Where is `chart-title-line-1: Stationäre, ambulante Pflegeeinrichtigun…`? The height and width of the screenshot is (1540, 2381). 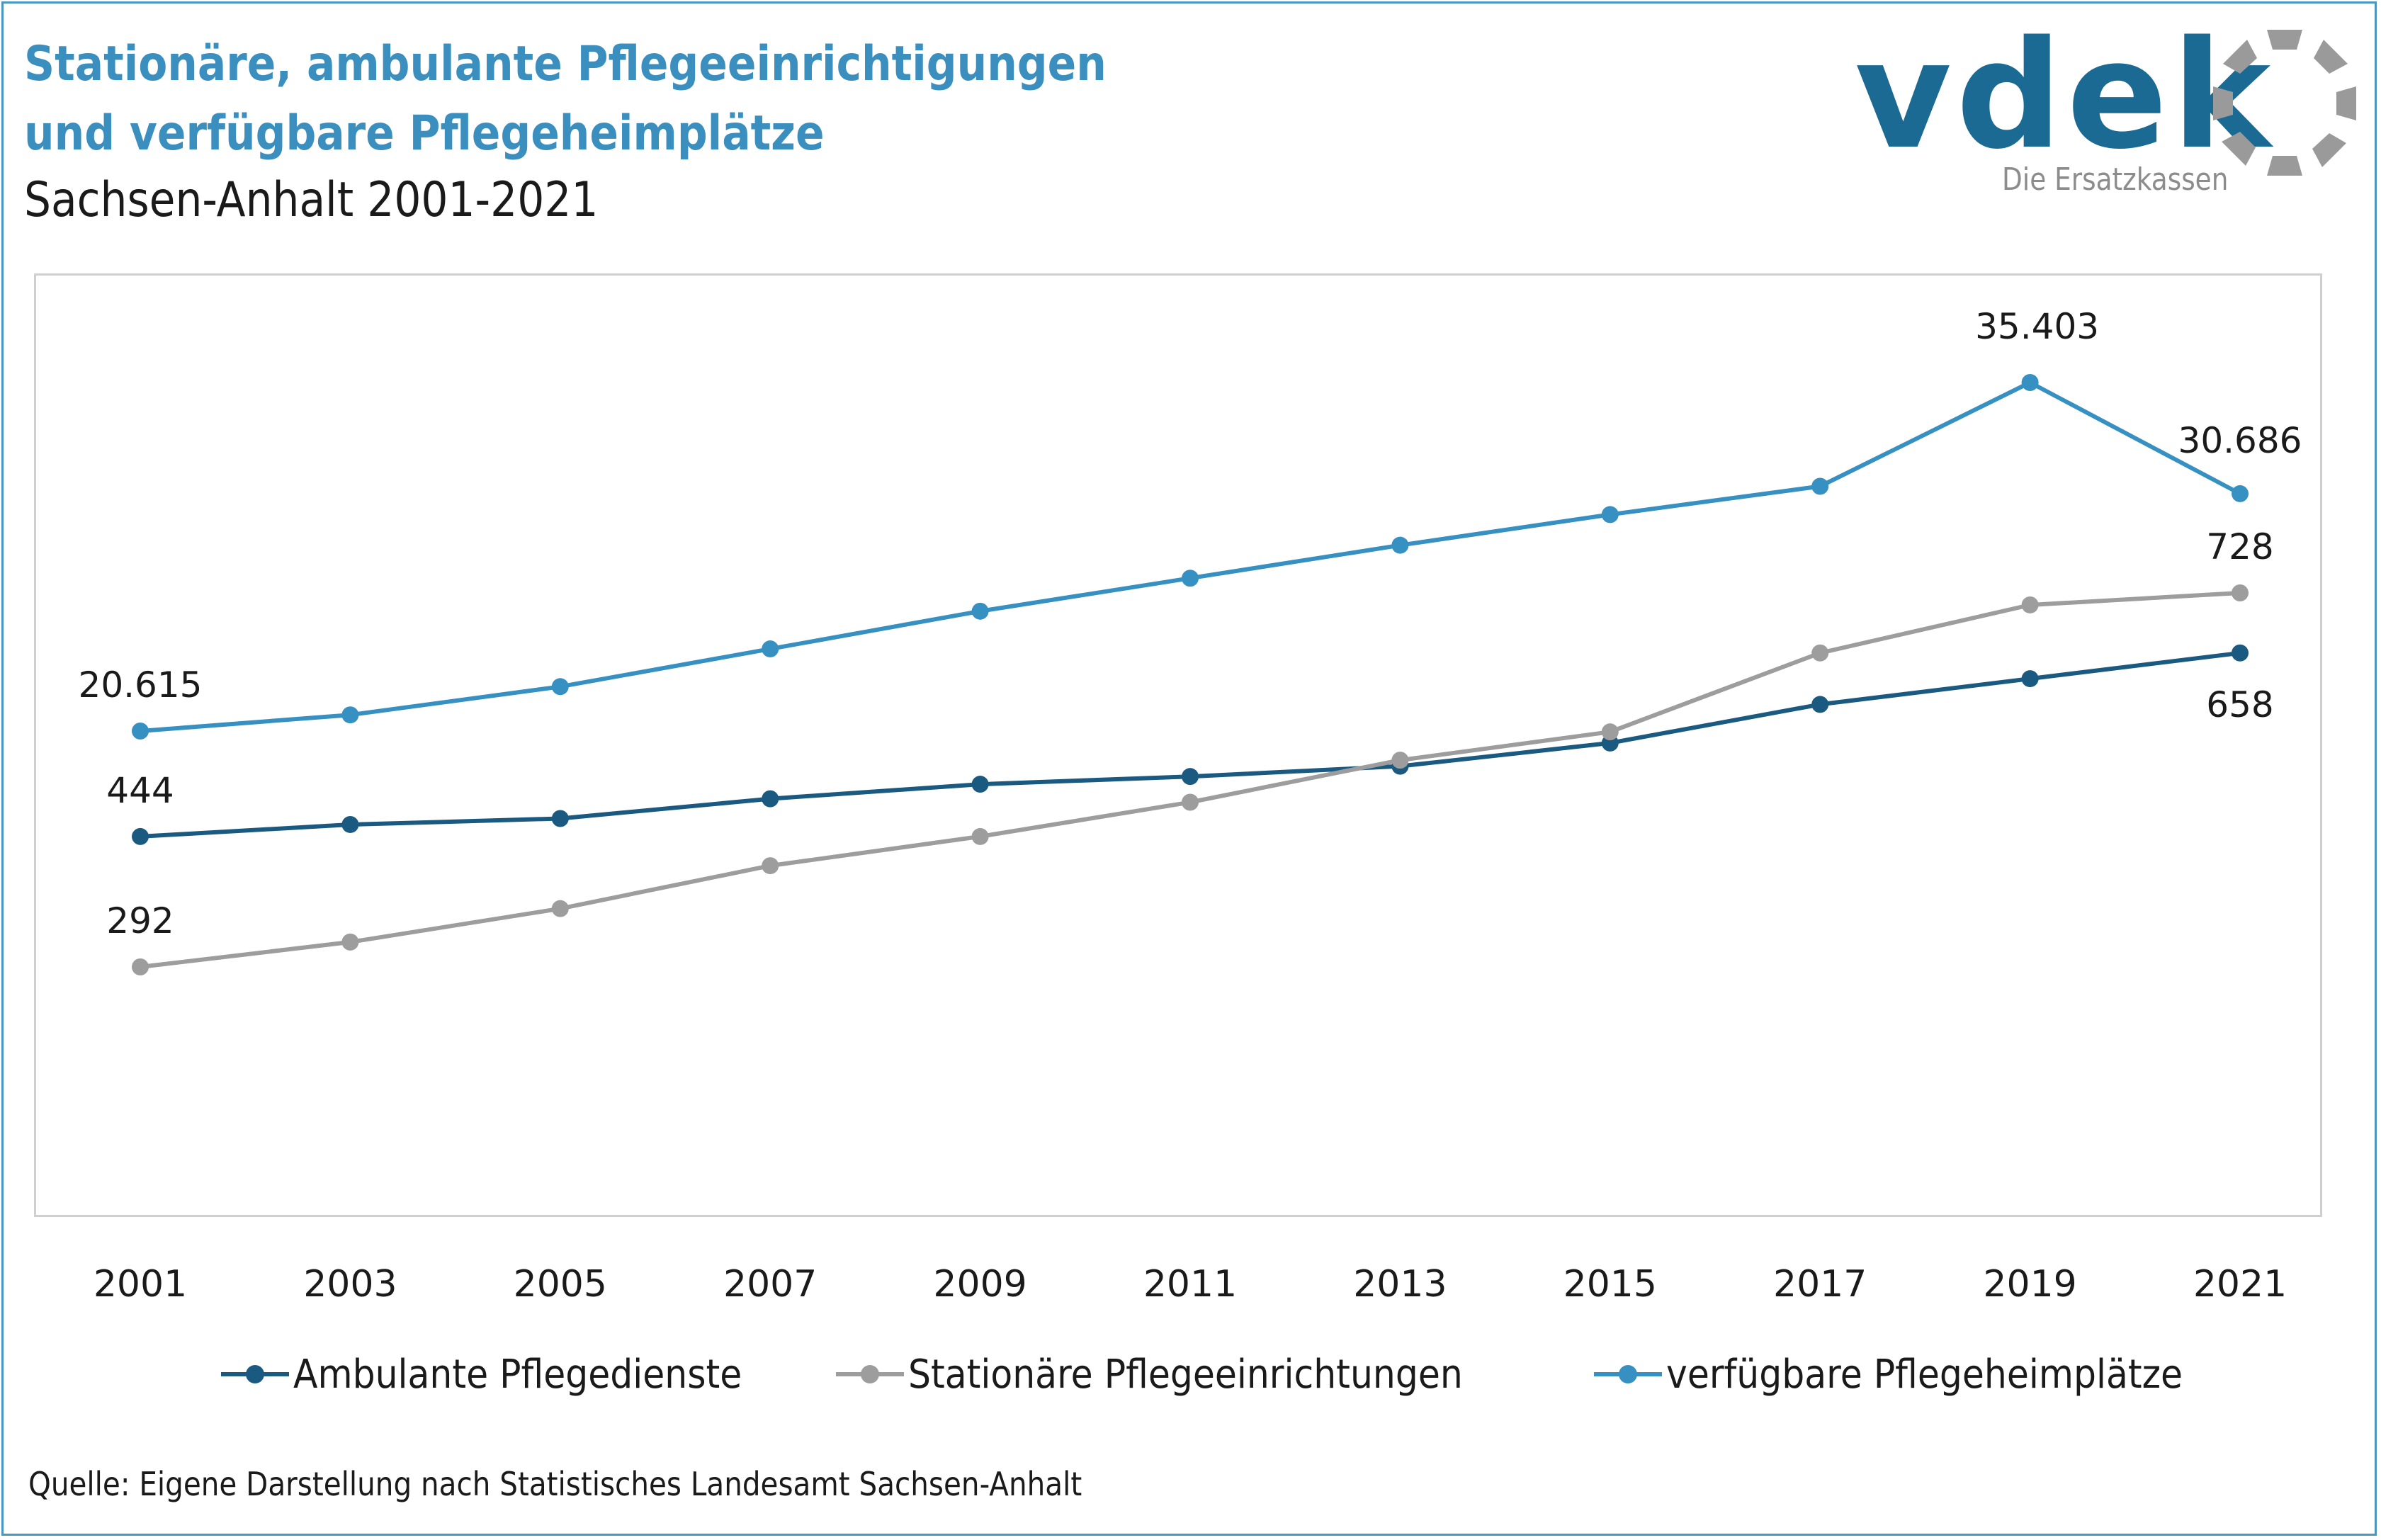 chart-title-line-1: Stationäre, ambulante Pflegeeinrichtigun… is located at coordinates (565, 64).